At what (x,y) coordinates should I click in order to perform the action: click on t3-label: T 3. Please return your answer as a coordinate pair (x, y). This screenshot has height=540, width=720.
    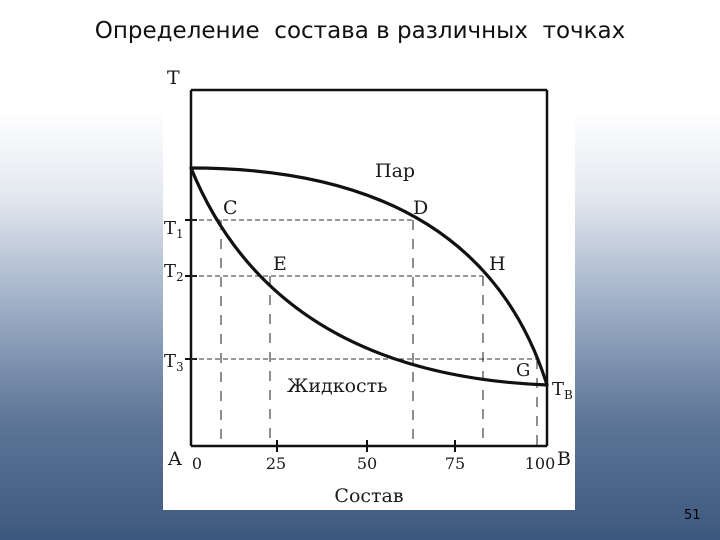
    Looking at the image, I should click on (174, 362).